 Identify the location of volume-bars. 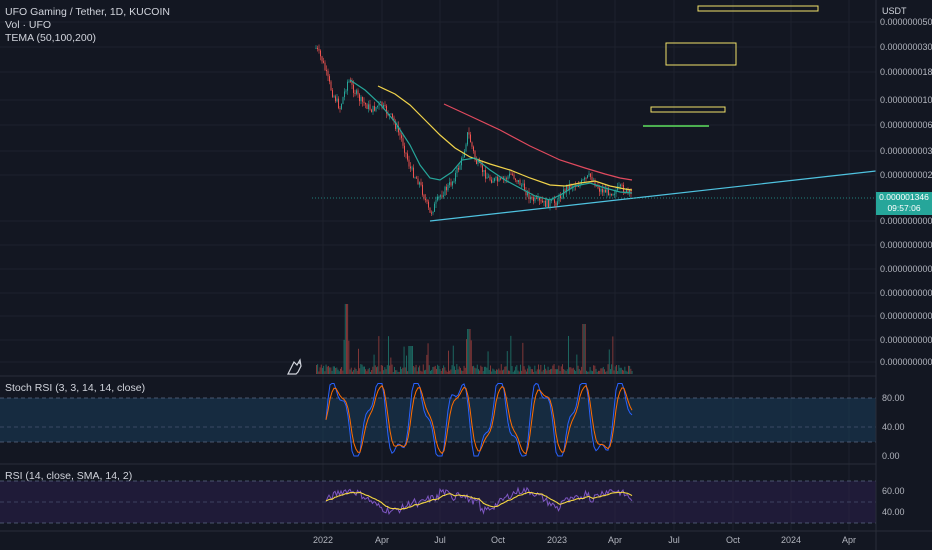
(474, 339).